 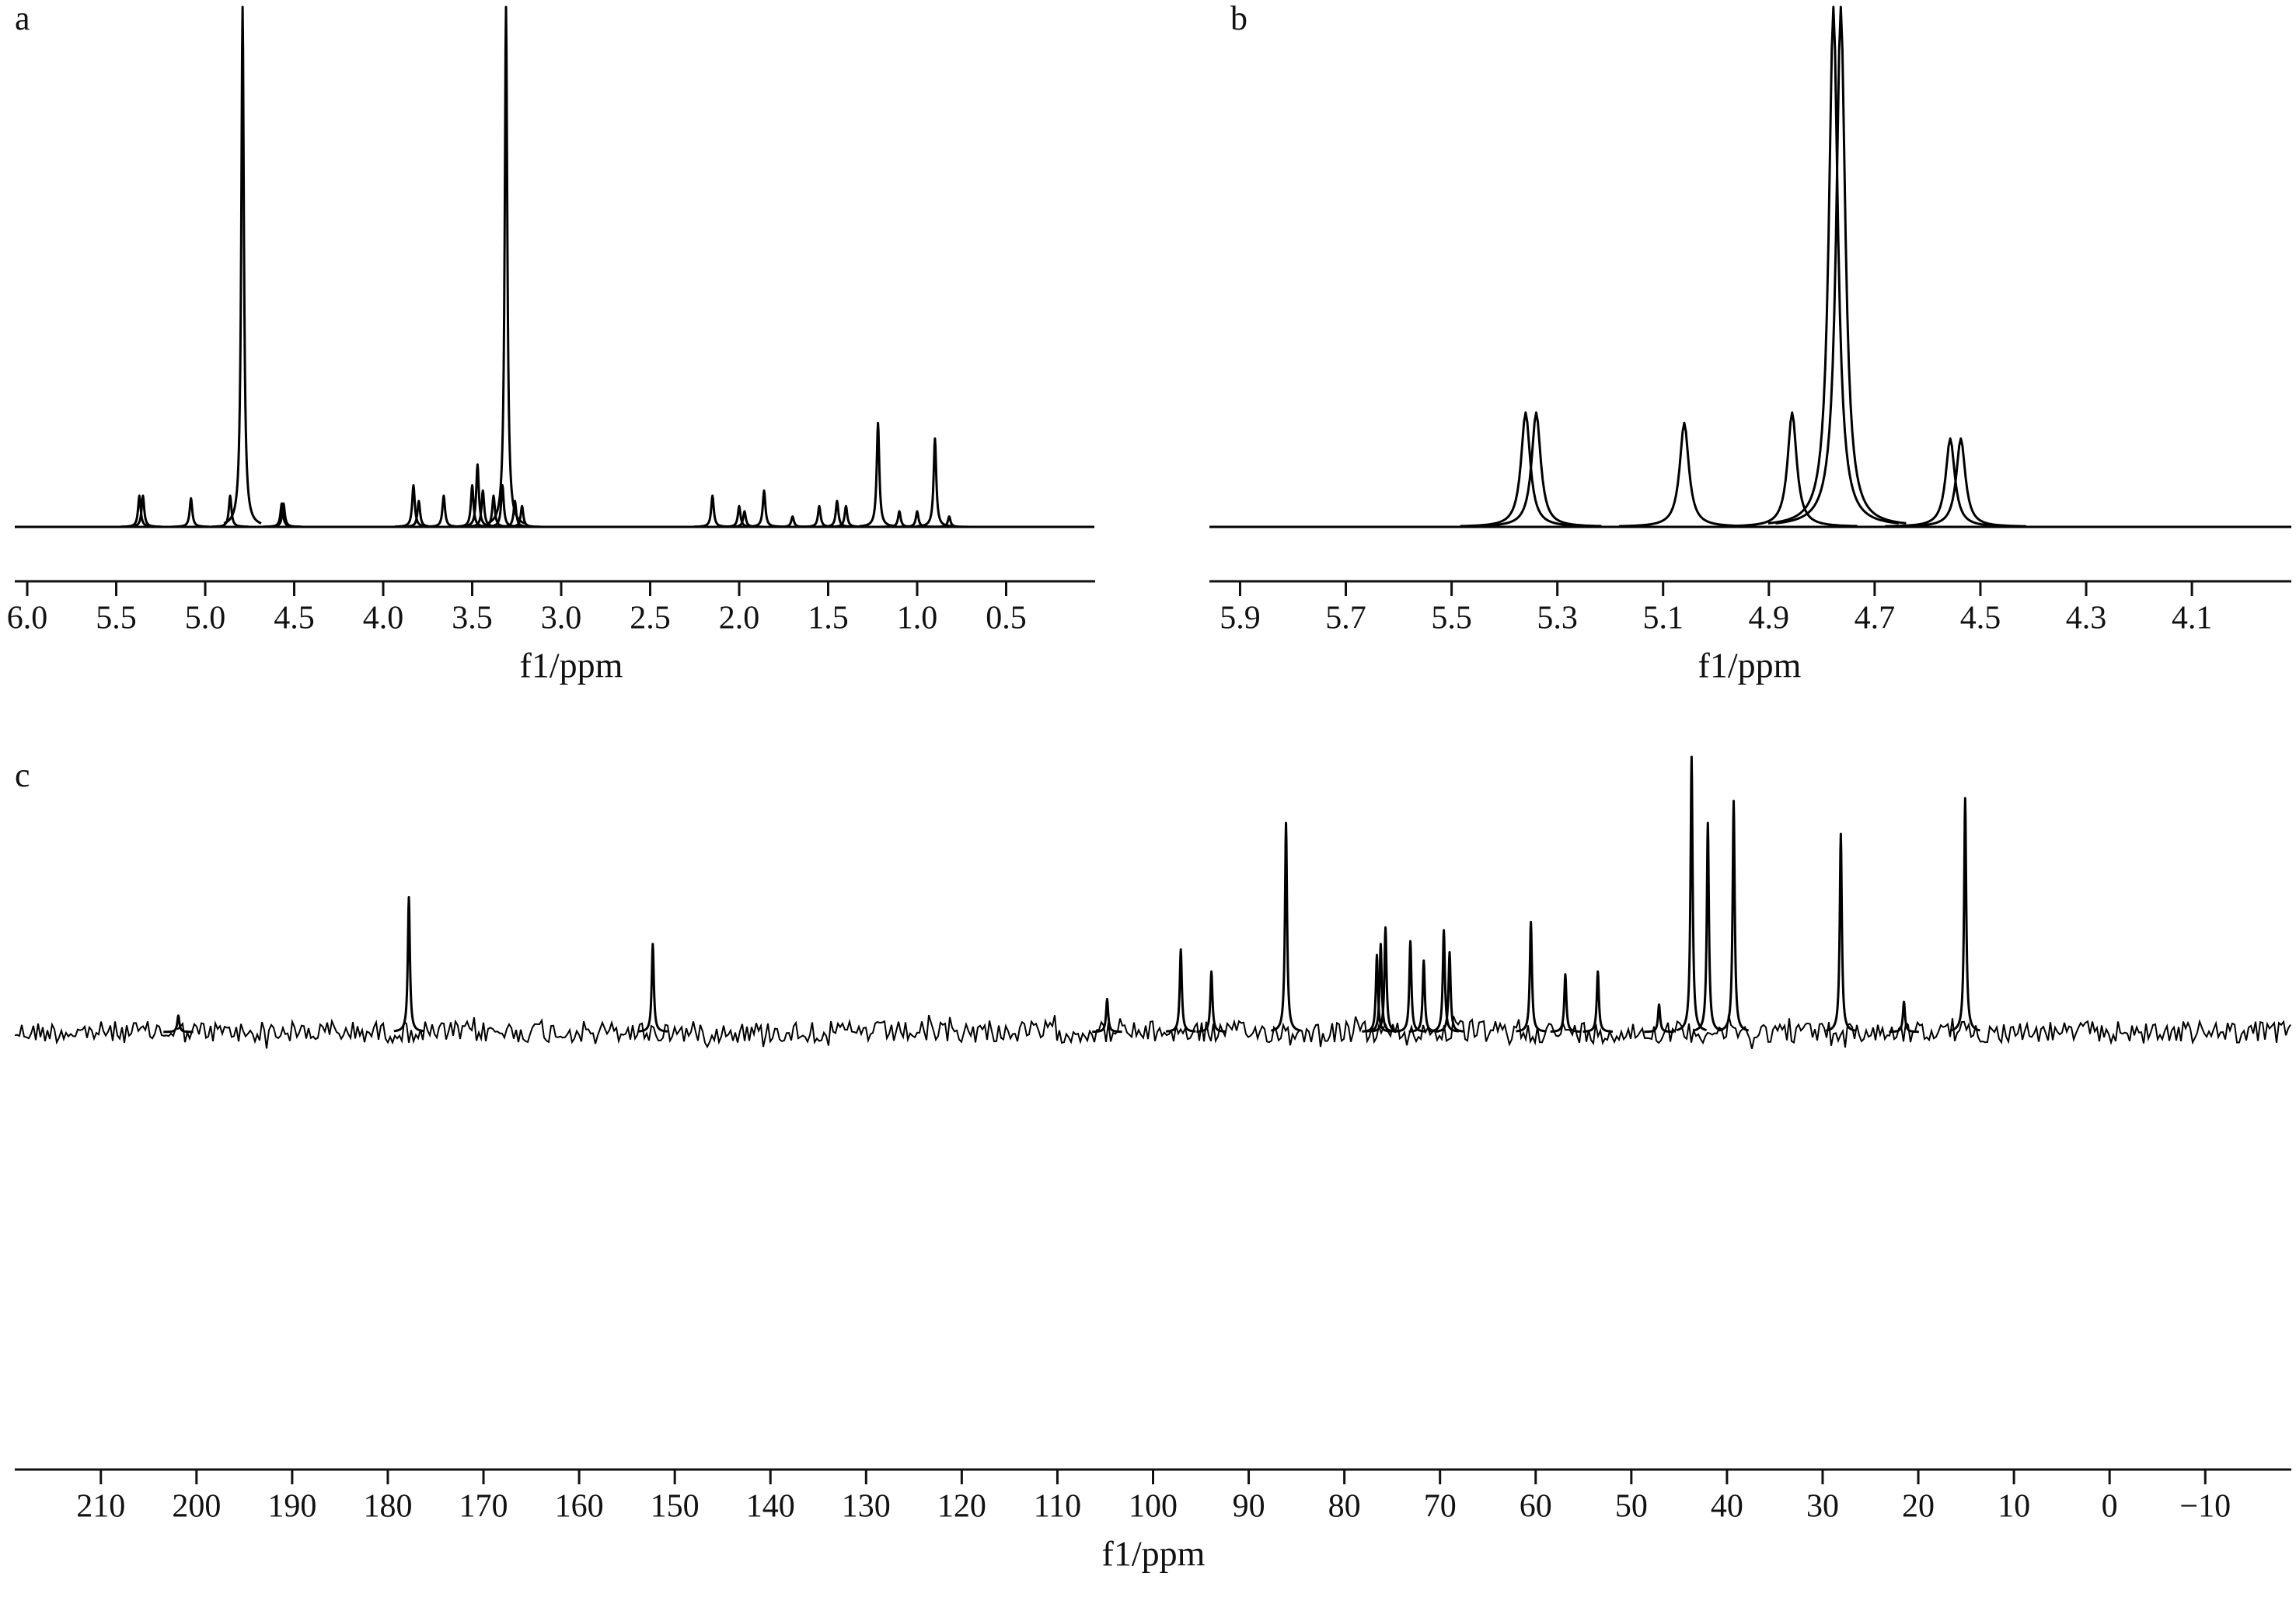 I want to click on x-tick-label: 120, so click(x=962, y=1507).